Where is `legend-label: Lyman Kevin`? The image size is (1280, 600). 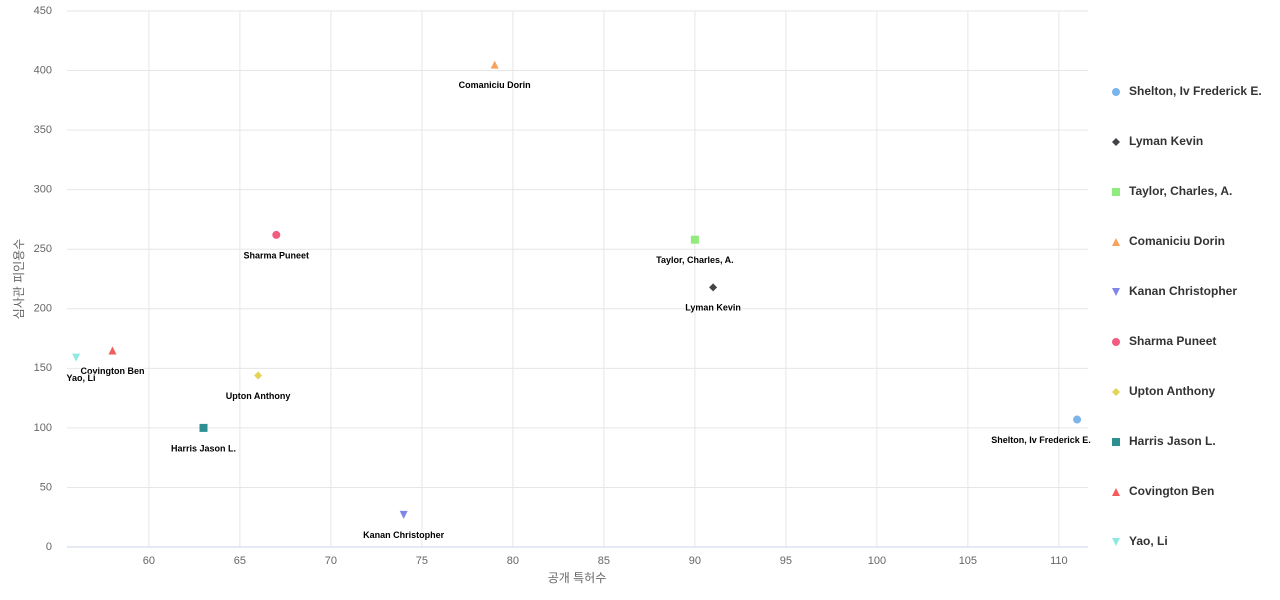
legend-label: Lyman Kevin is located at coordinates (1166, 141).